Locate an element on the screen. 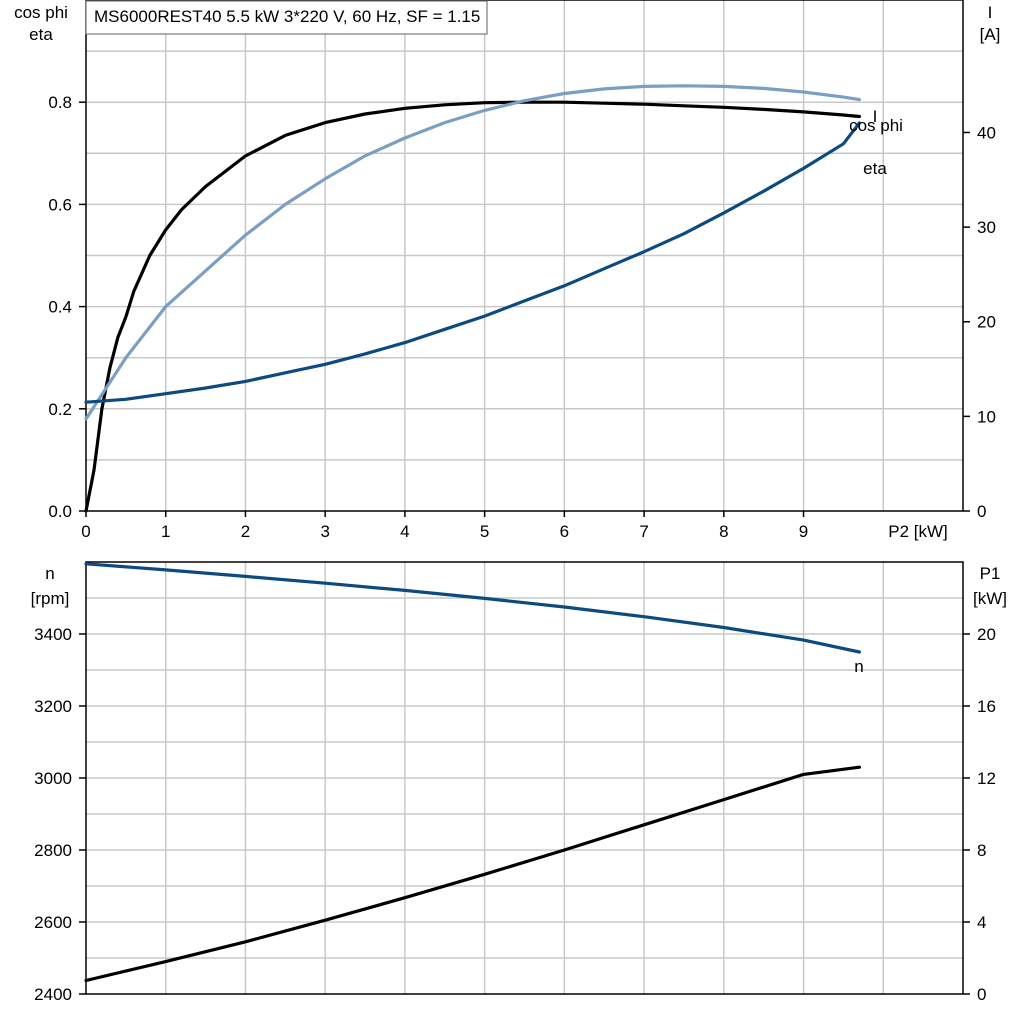 This screenshot has width=1024, height=1029. panel2-left-tick-label: 2800 is located at coordinates (53, 850).